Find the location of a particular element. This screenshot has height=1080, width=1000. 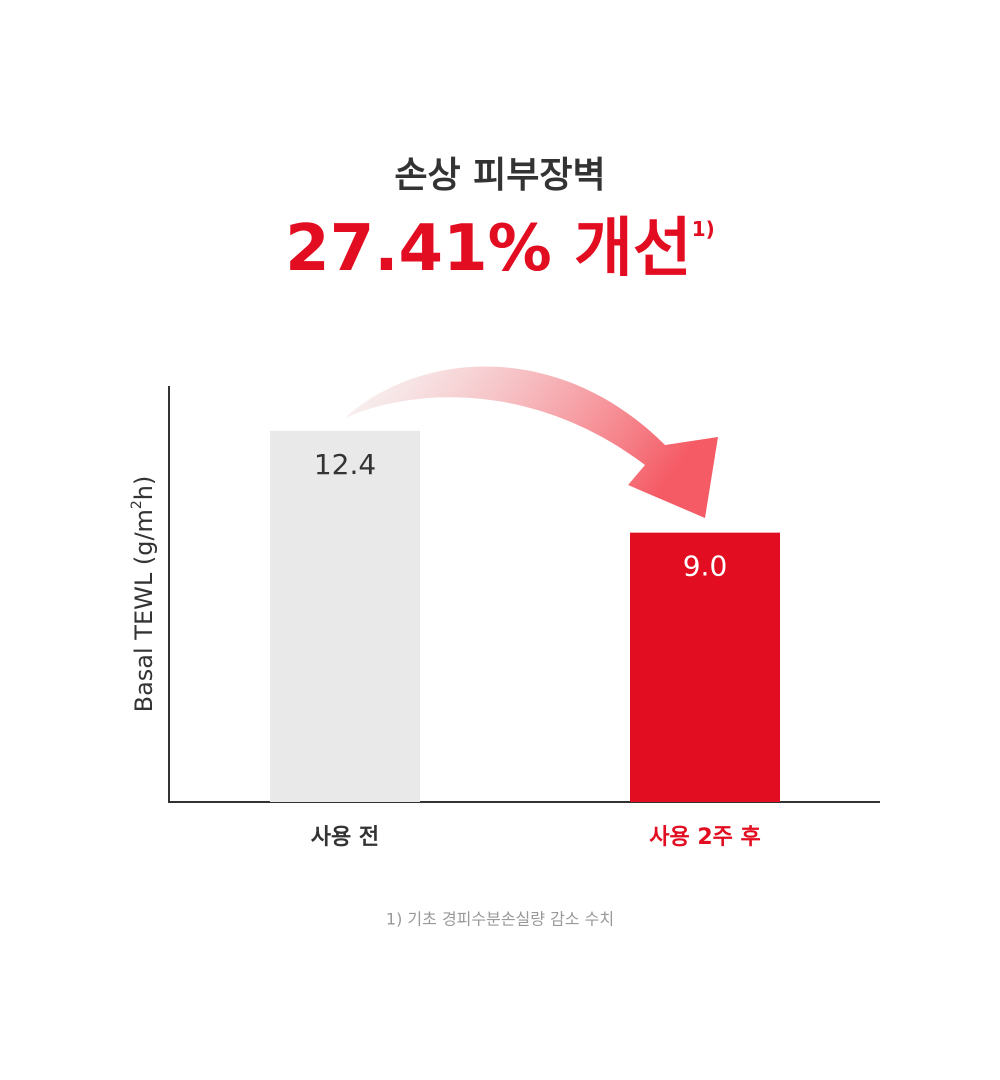

x-tick-label: 사용 전 is located at coordinates (345, 837).